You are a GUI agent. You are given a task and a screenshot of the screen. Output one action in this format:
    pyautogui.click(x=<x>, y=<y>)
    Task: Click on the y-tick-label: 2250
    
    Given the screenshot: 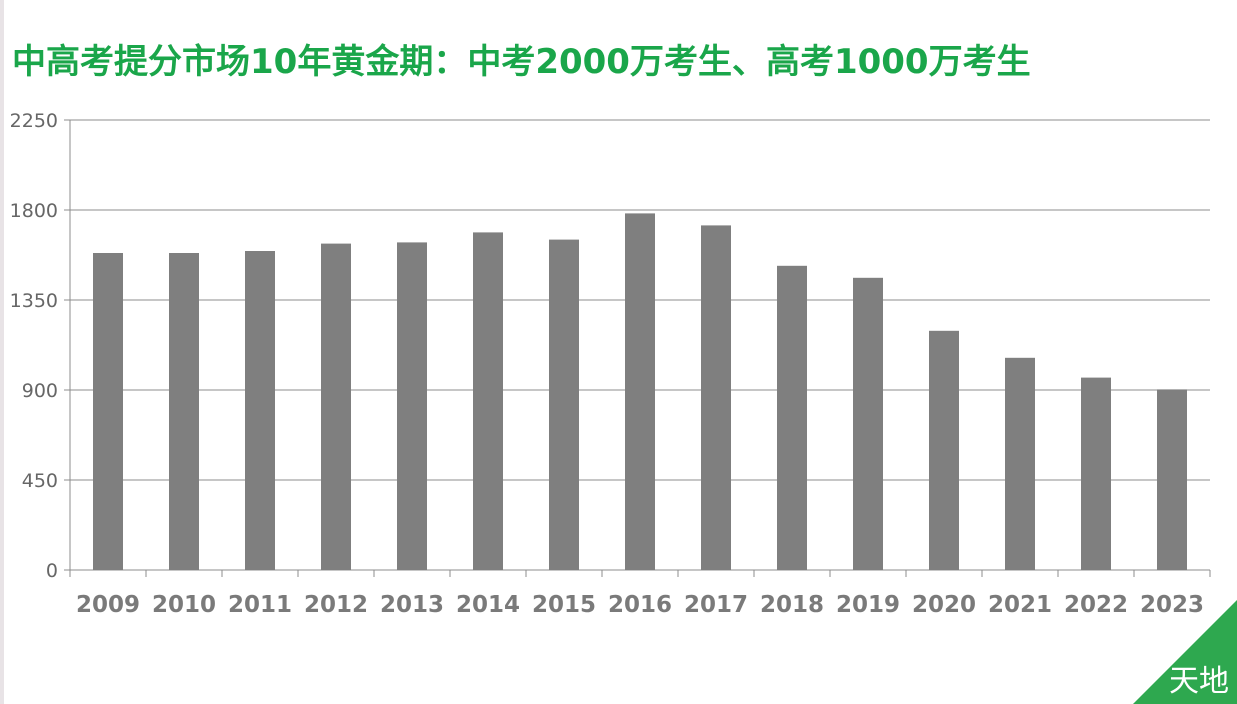 What is the action you would take?
    pyautogui.click(x=34, y=121)
    